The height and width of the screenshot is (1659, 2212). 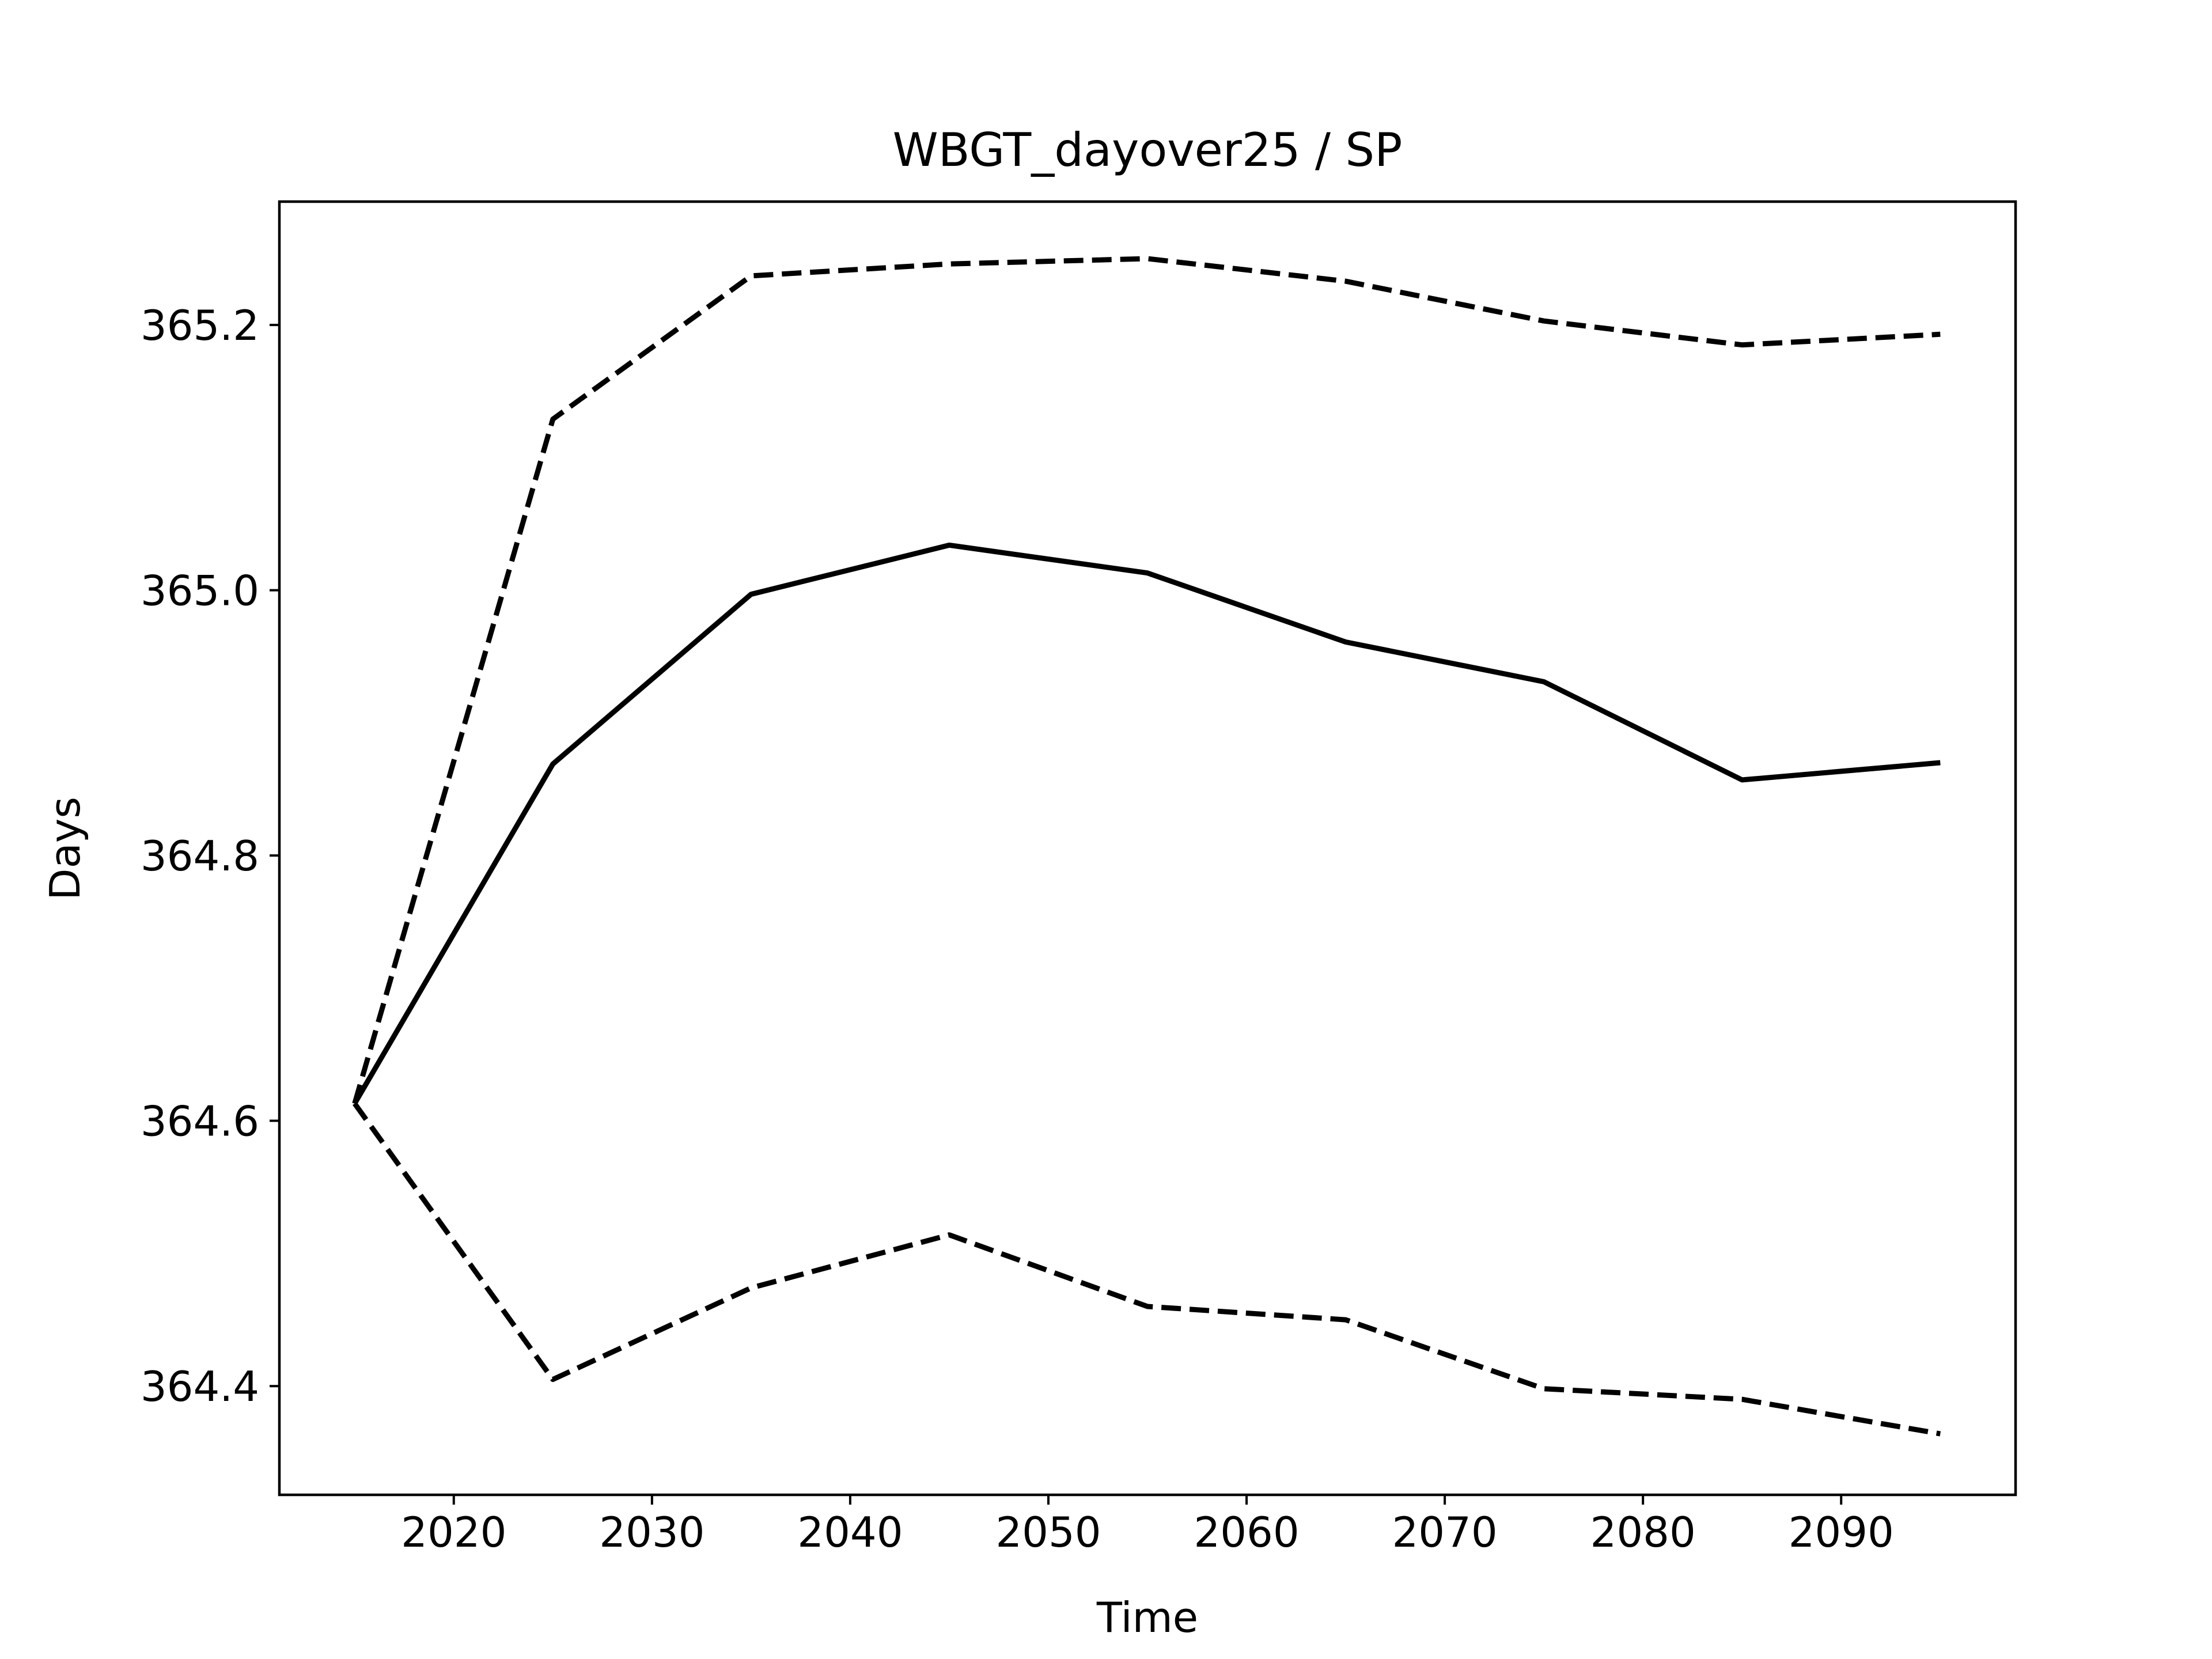 I want to click on y-tick-label: 364.8, so click(x=200, y=856).